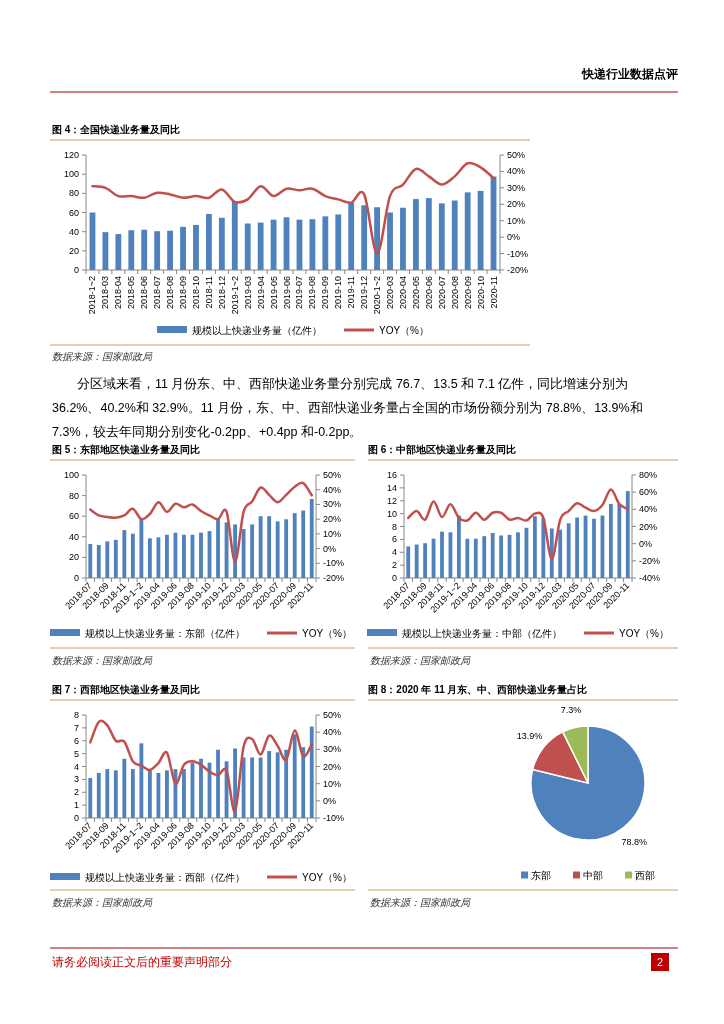 The width and height of the screenshot is (724, 1024). Describe the element at coordinates (481, 633) in the screenshot. I see `legend-label: 规模以上快递业务量：中部（亿件）` at that location.